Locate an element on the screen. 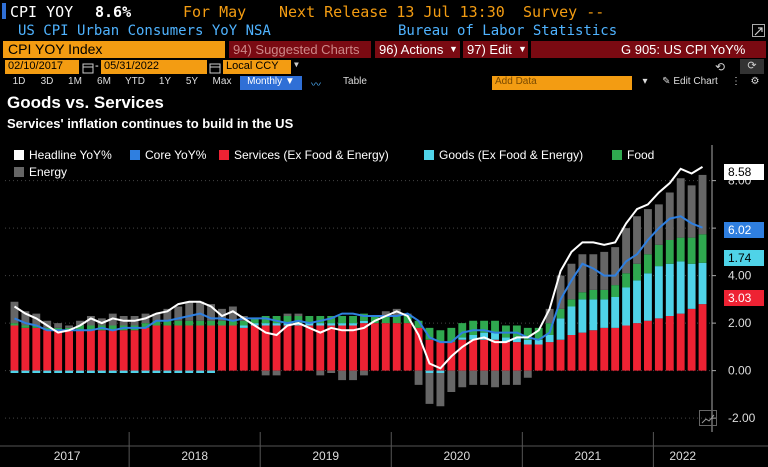 The height and width of the screenshot is (467, 768). range-5y: 5Y is located at coordinates (192, 81).